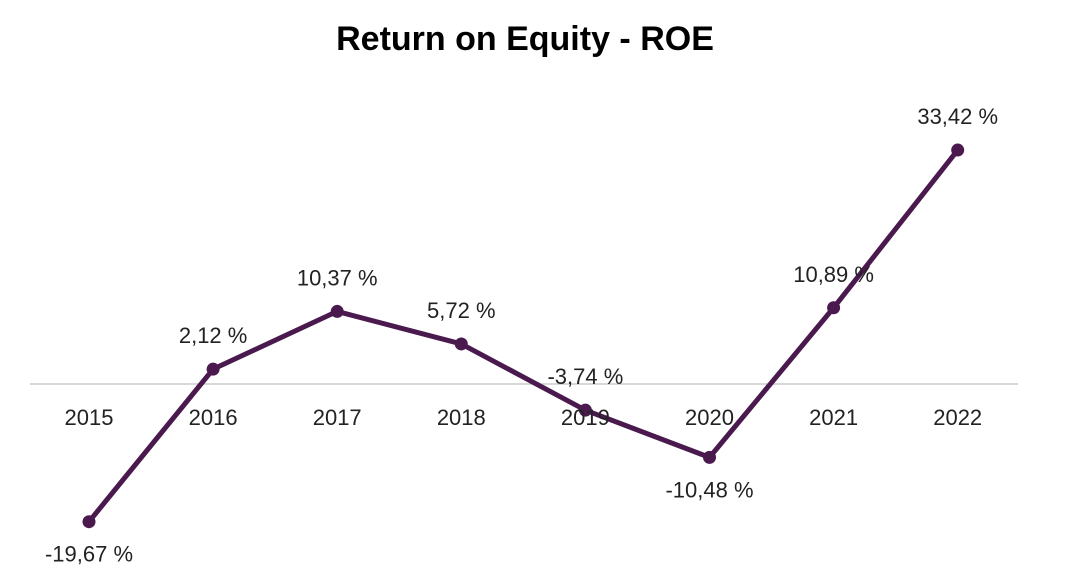 The image size is (1080, 583). I want to click on x-tick-label-2017: 2017, so click(337, 417).